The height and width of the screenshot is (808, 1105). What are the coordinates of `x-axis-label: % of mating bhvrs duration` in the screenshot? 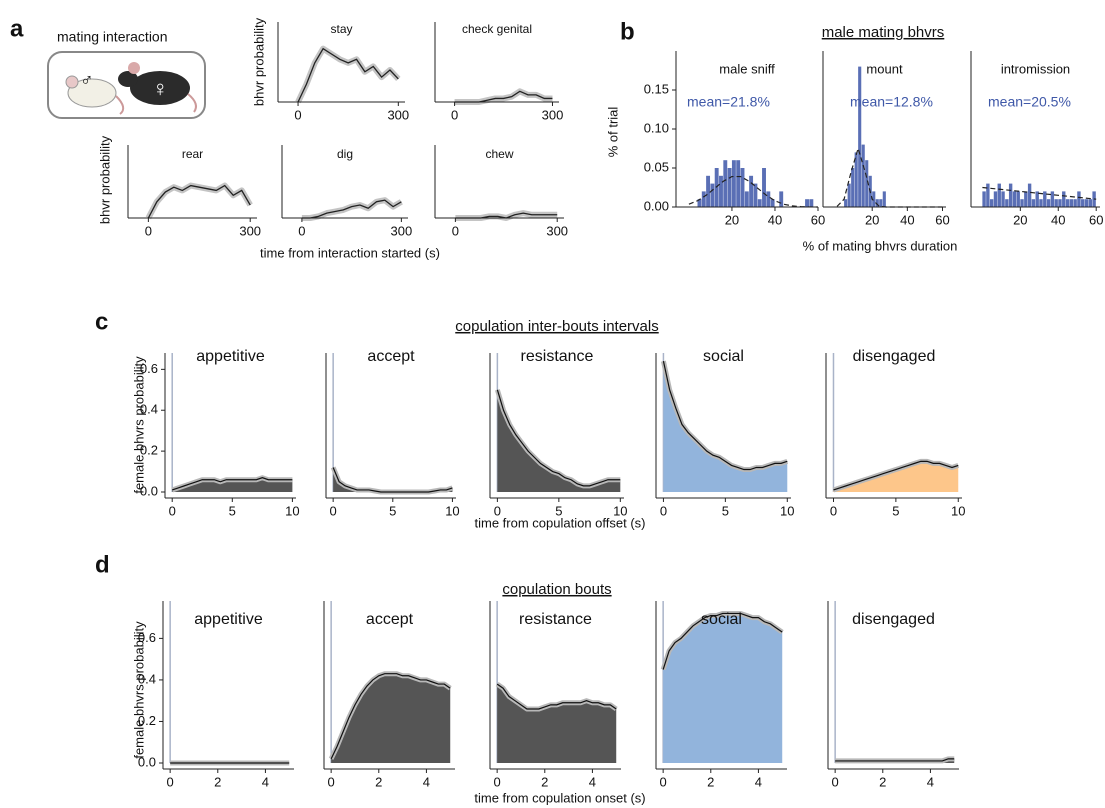 It's located at (880, 245).